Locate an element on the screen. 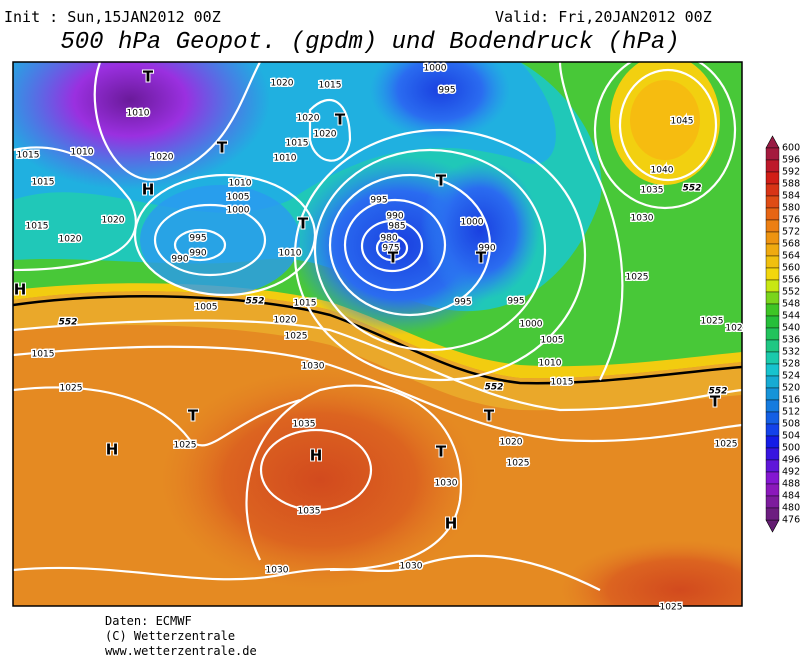  colorbar-label: 520 is located at coordinates (791, 388).